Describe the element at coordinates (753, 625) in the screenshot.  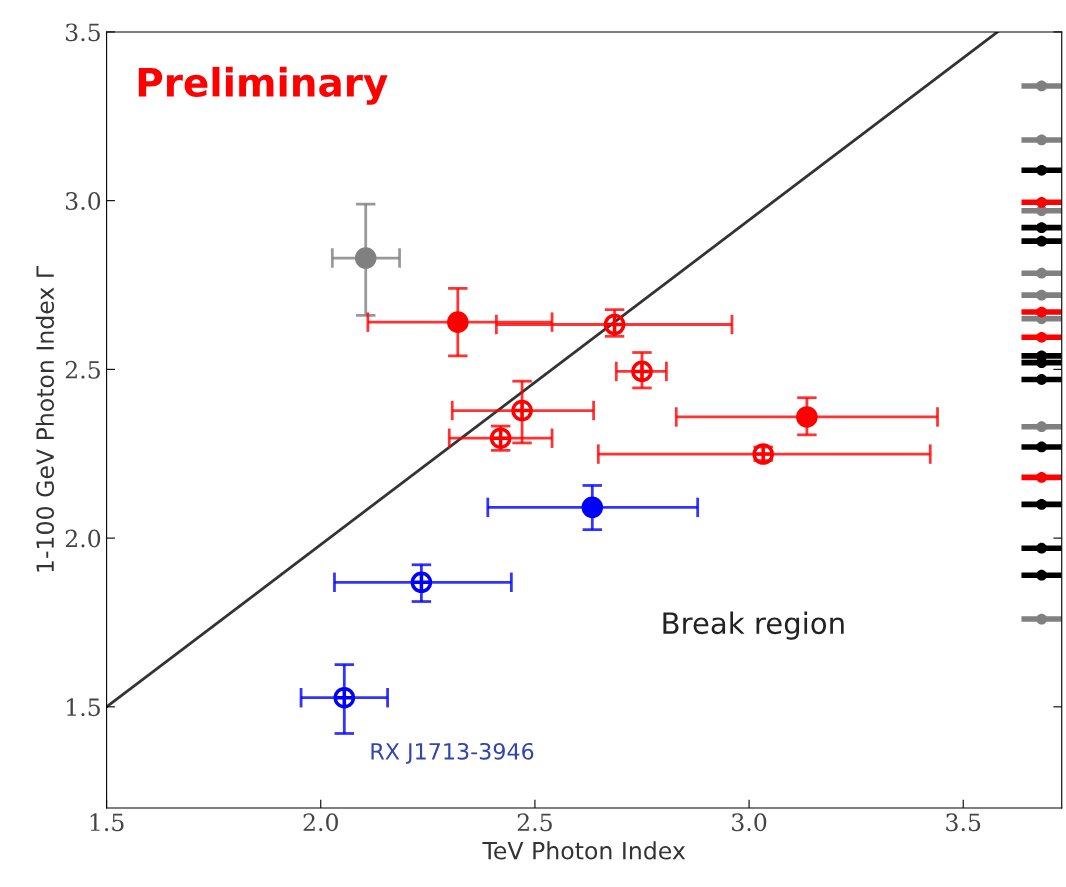
I see `annotation: Break region` at that location.